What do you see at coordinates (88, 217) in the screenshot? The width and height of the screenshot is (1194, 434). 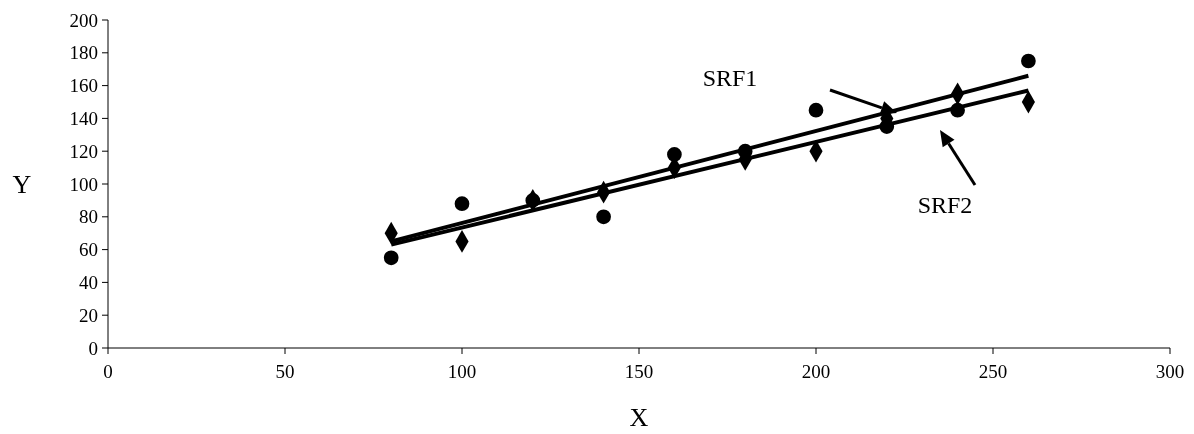 I see `y-tick-label: 80` at bounding box center [88, 217].